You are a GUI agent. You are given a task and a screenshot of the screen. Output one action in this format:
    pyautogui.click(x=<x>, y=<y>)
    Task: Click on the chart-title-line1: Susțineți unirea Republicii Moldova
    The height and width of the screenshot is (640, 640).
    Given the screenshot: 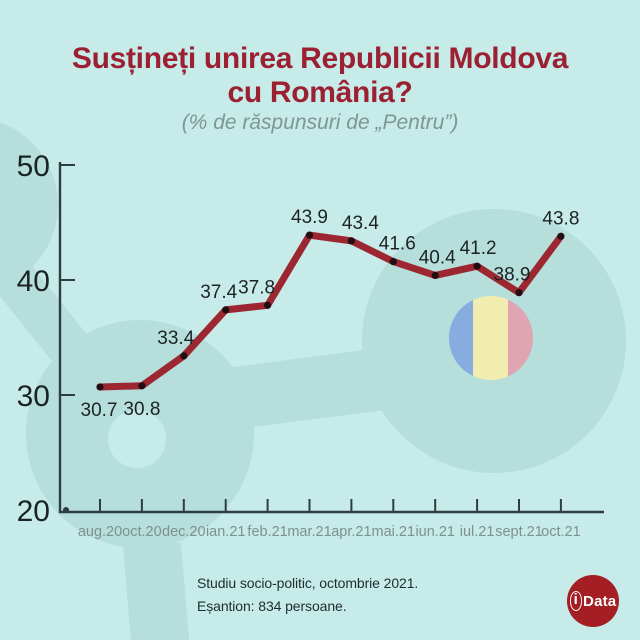 What is the action you would take?
    pyautogui.click(x=320, y=58)
    